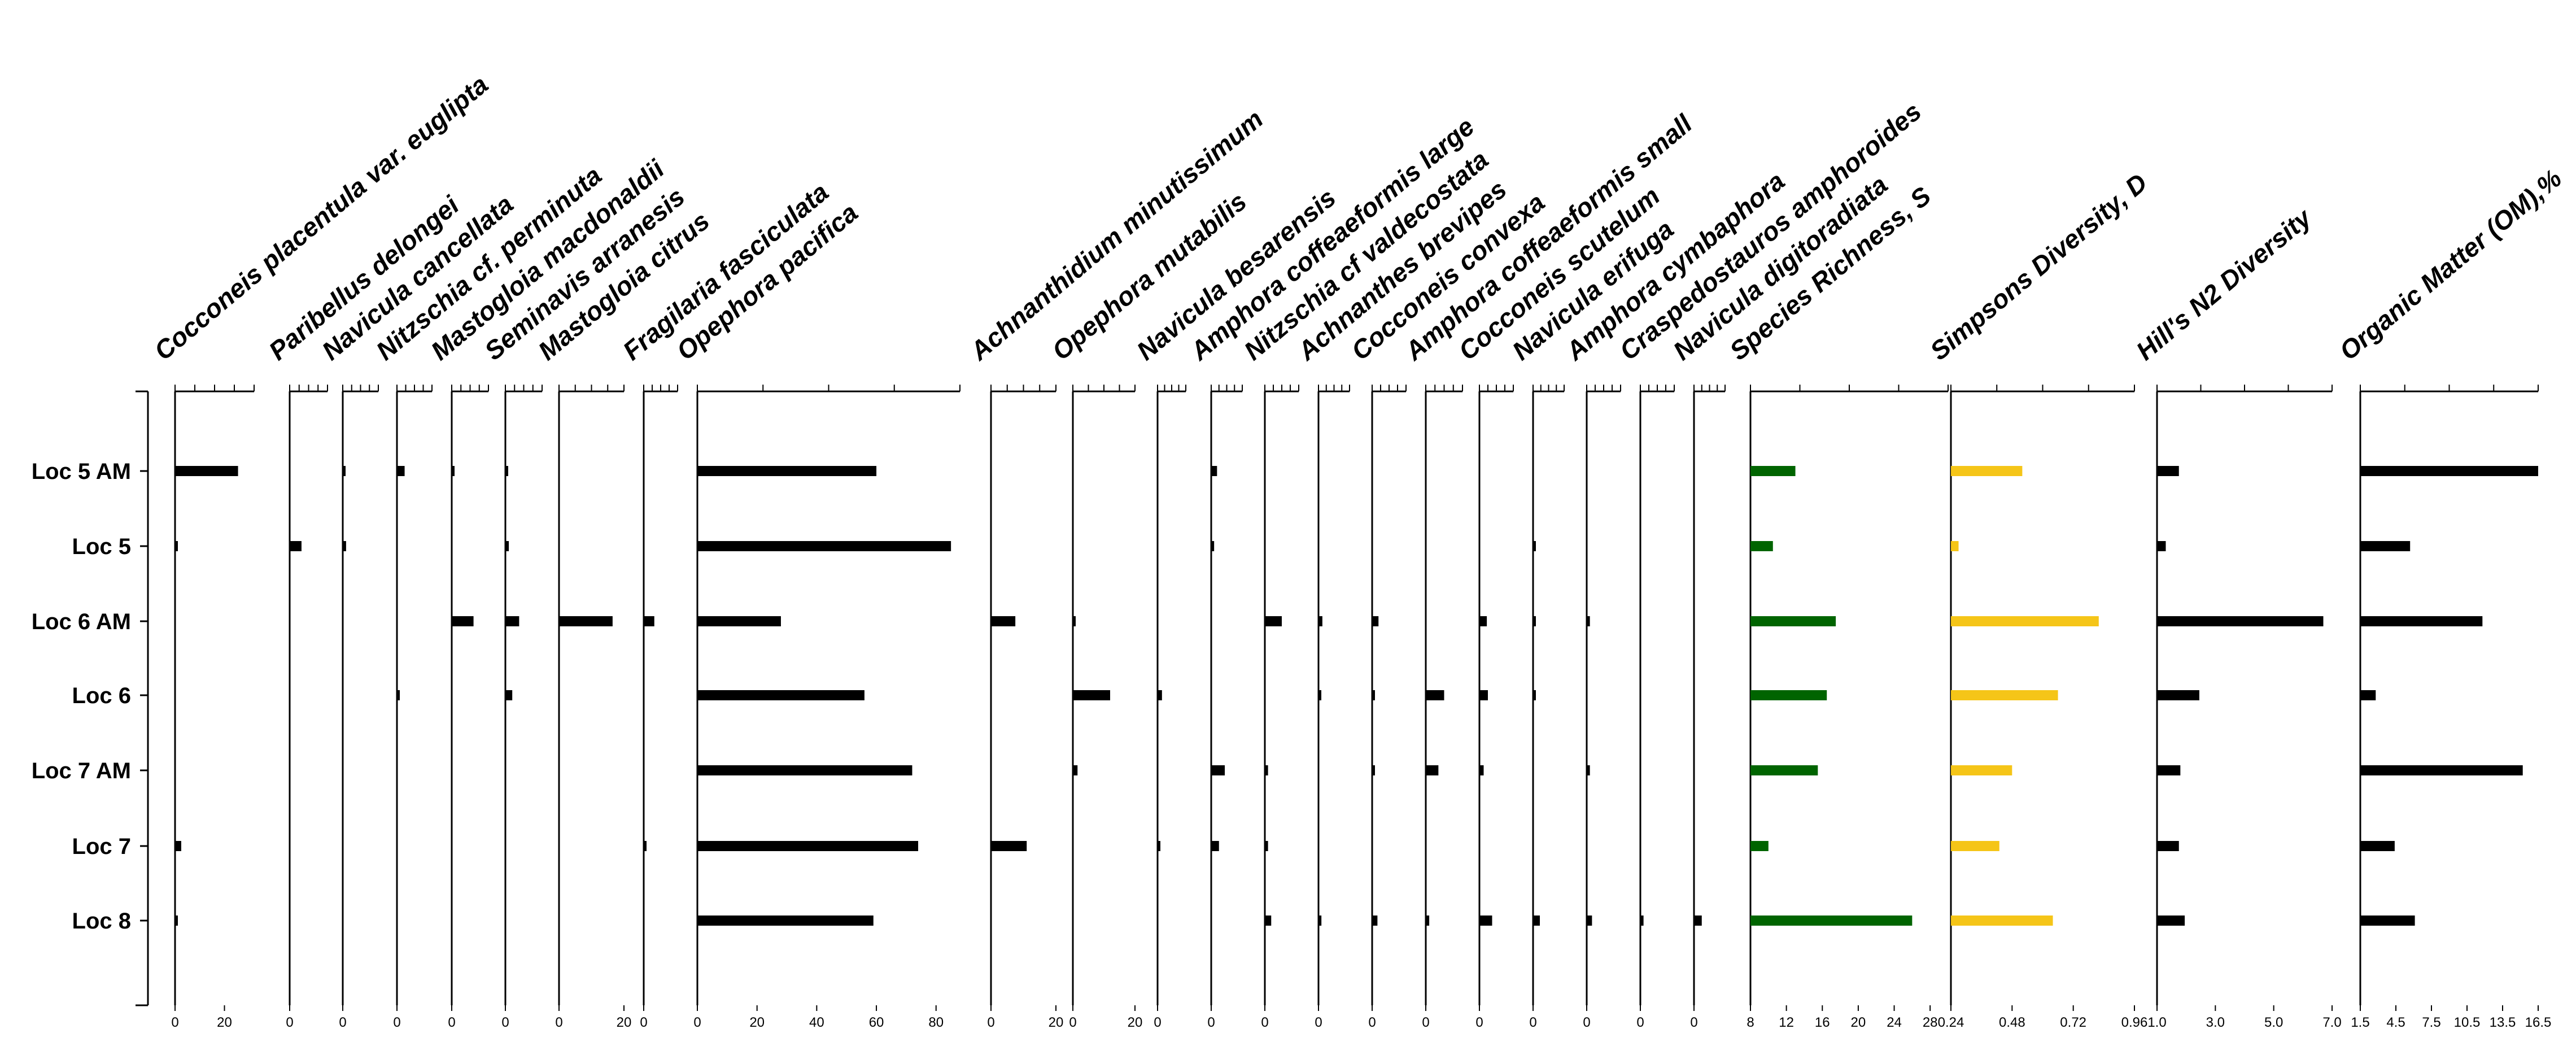 The height and width of the screenshot is (1055, 2576). I want to click on tick-label: 7.0, so click(2331, 1023).